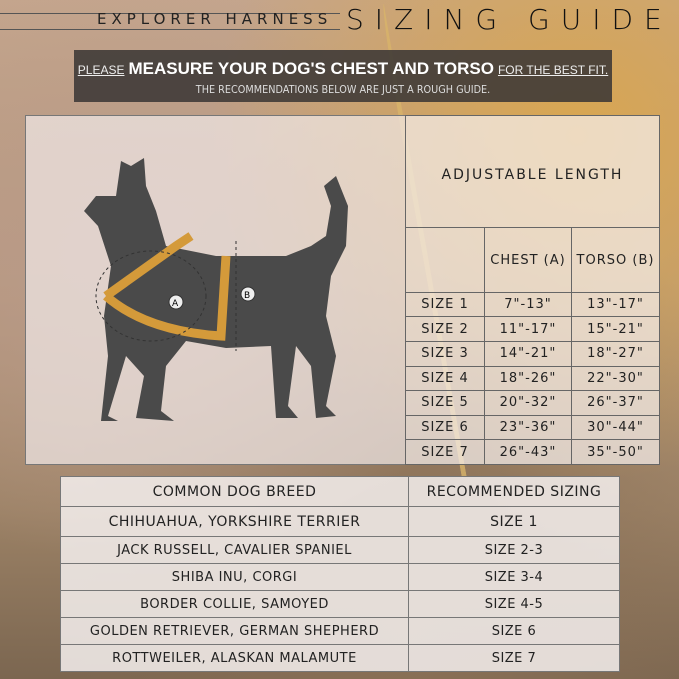 The height and width of the screenshot is (679, 679). Describe the element at coordinates (445, 452) in the screenshot. I see `size-name: SIZE 7` at that location.